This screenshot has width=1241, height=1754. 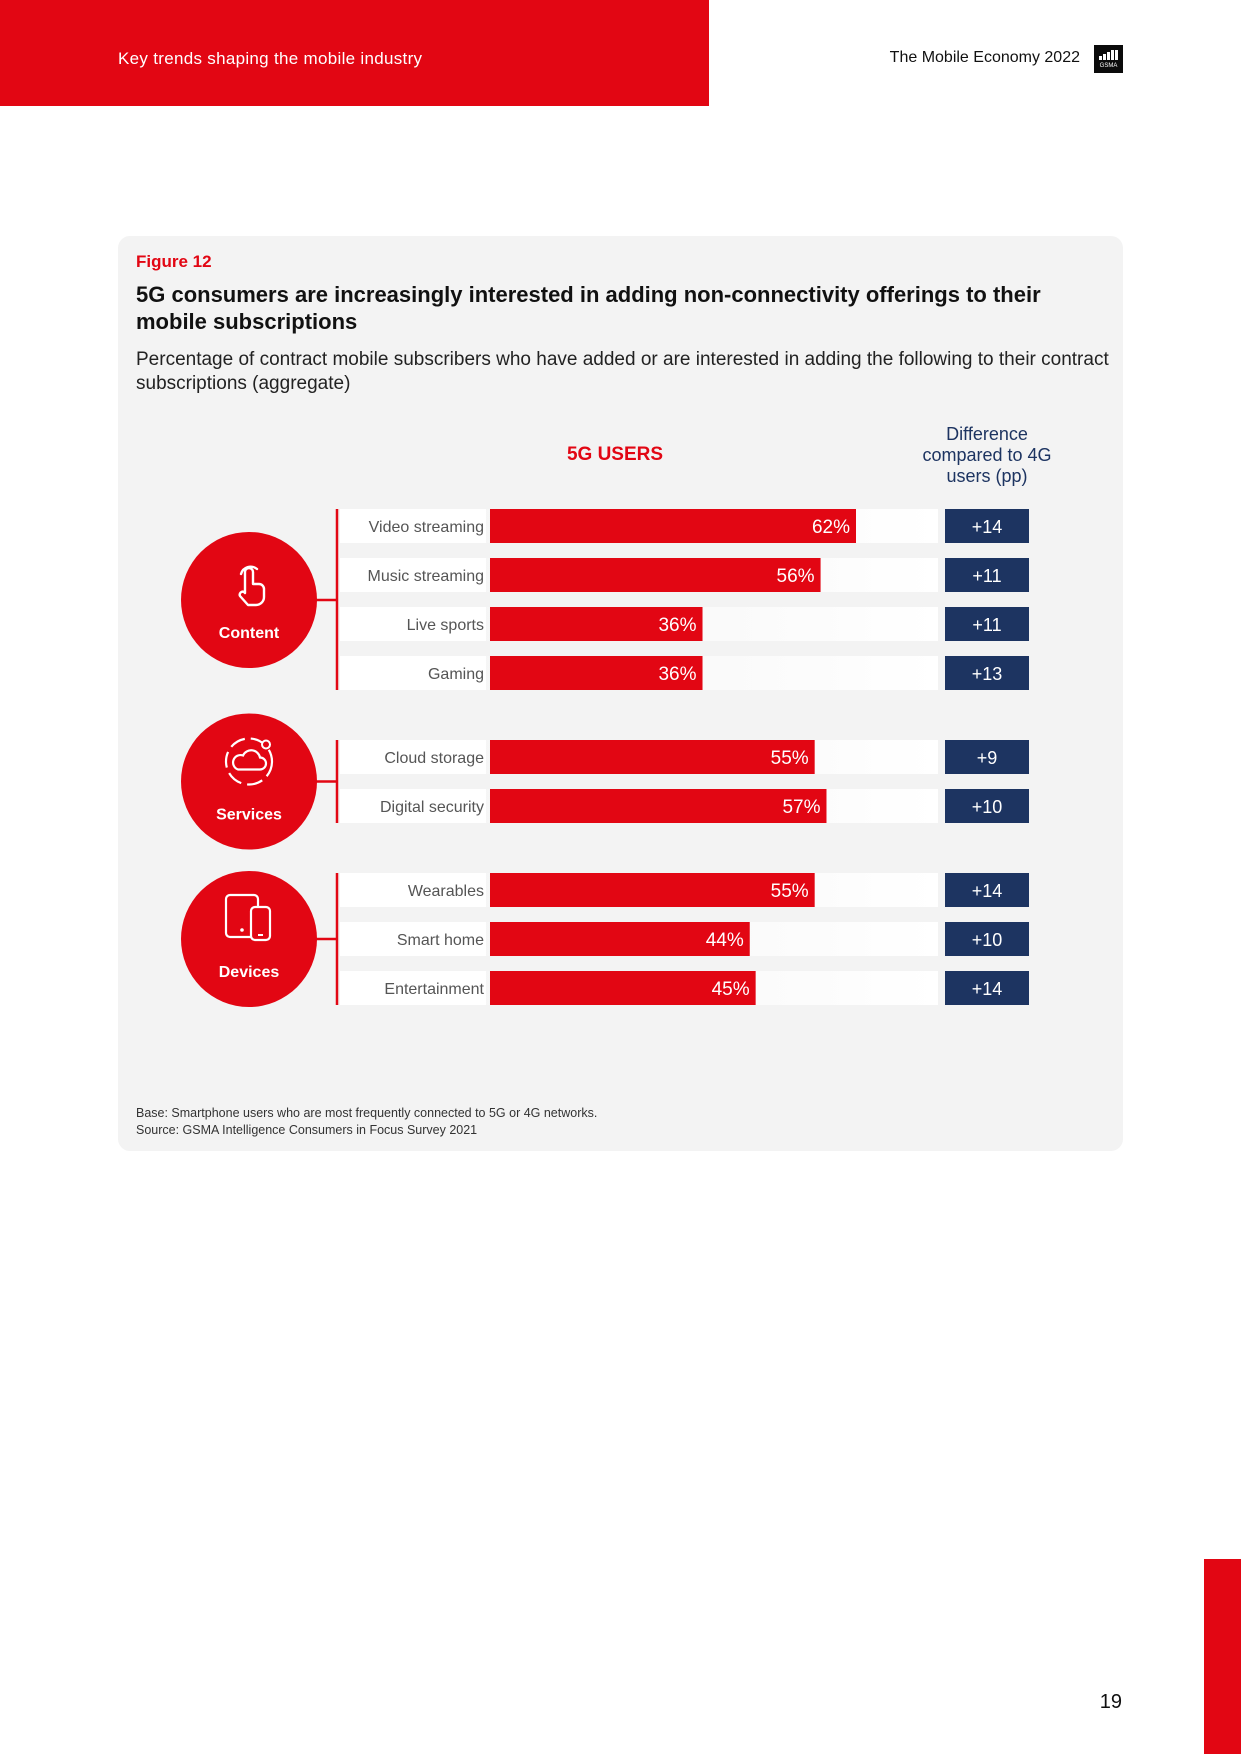 I want to click on label-cell-live-sports, so click(x=413, y=624).